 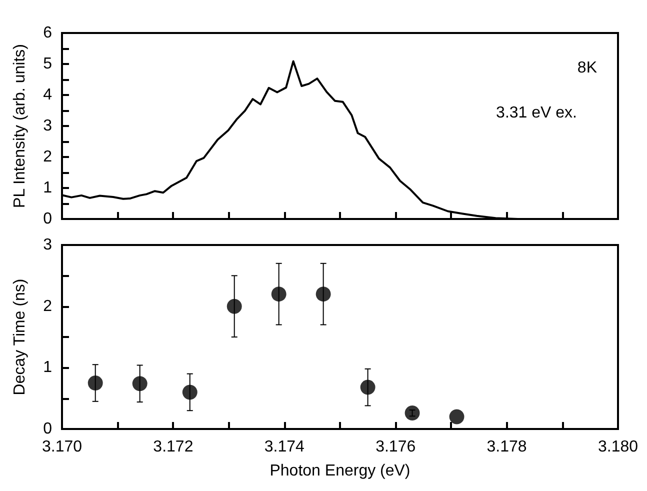 What do you see at coordinates (47, 64) in the screenshot?
I see `y-tick-label: 5` at bounding box center [47, 64].